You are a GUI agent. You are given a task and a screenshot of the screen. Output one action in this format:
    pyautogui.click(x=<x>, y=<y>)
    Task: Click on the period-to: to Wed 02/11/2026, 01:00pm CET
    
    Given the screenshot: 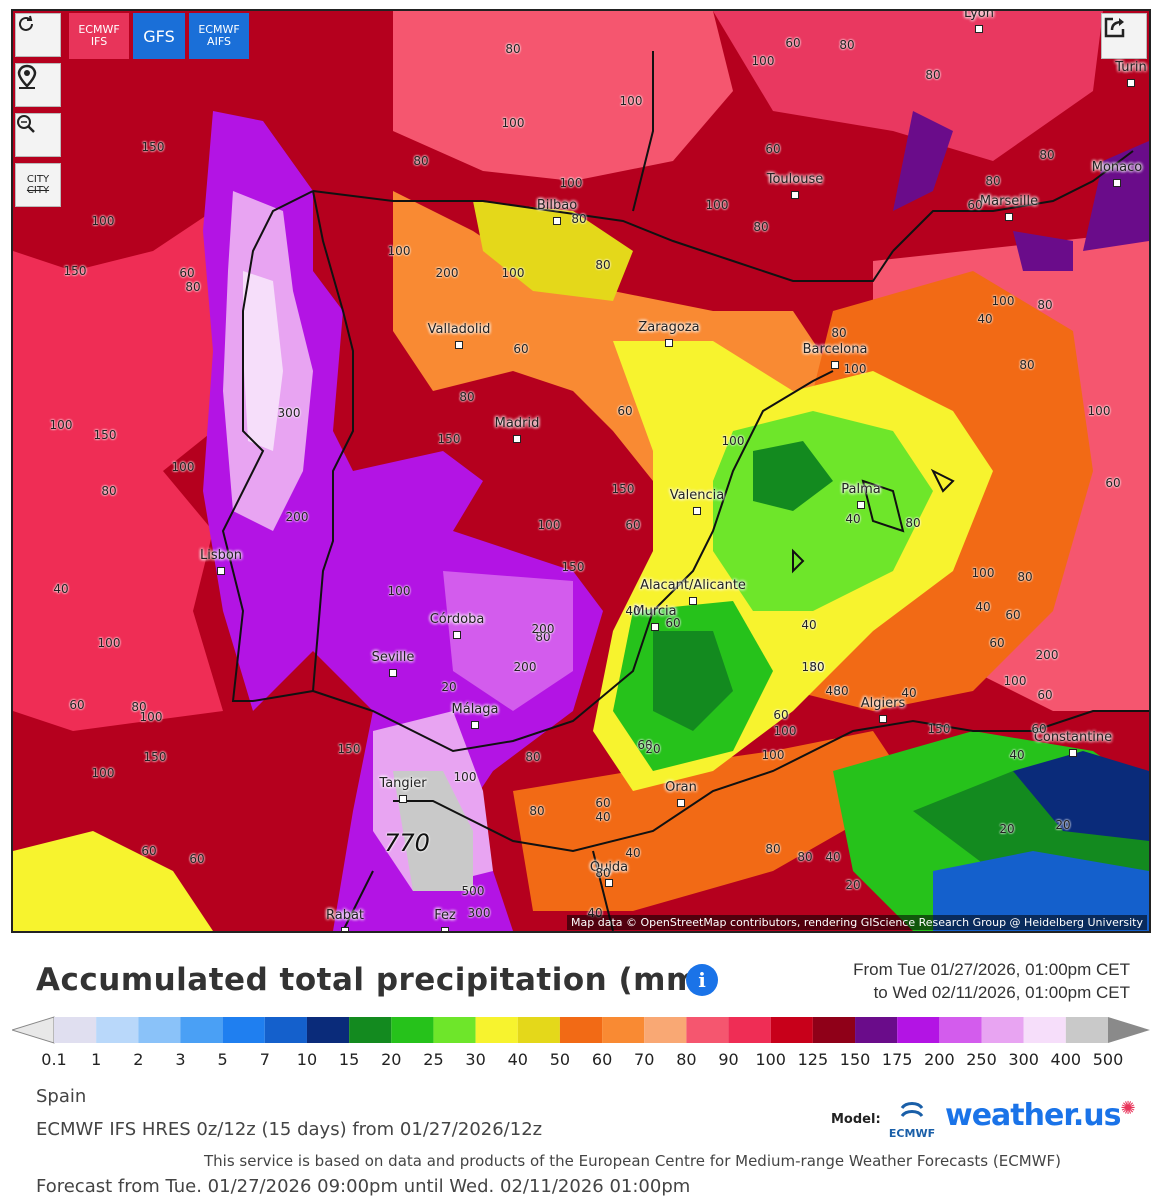 What is the action you would take?
    pyautogui.click(x=1001, y=992)
    